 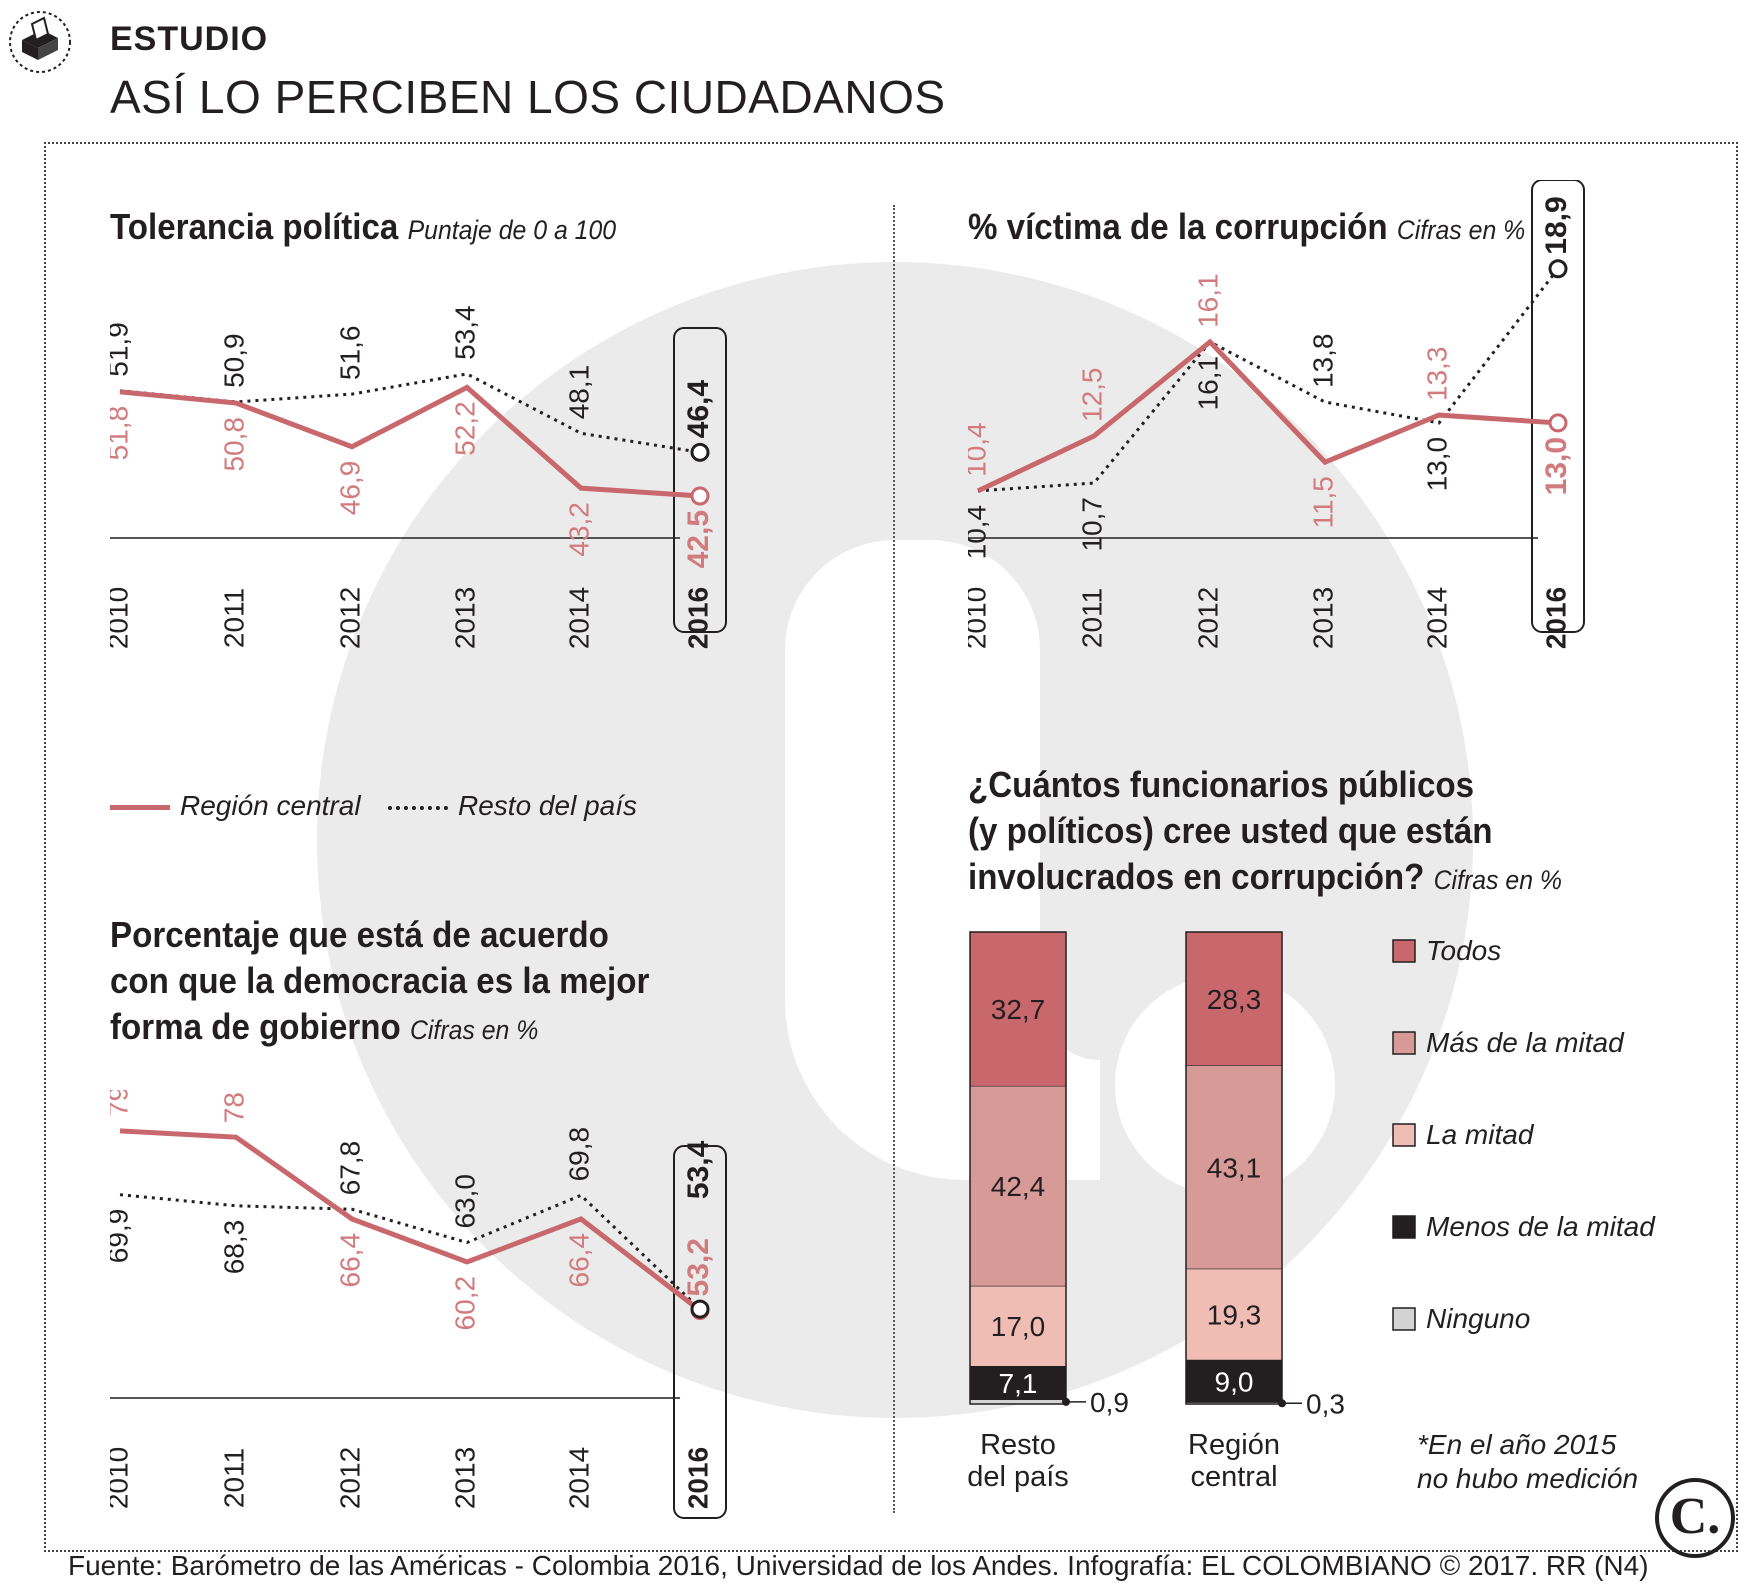 I want to click on x-tick-label: 2012, so click(x=1207, y=618).